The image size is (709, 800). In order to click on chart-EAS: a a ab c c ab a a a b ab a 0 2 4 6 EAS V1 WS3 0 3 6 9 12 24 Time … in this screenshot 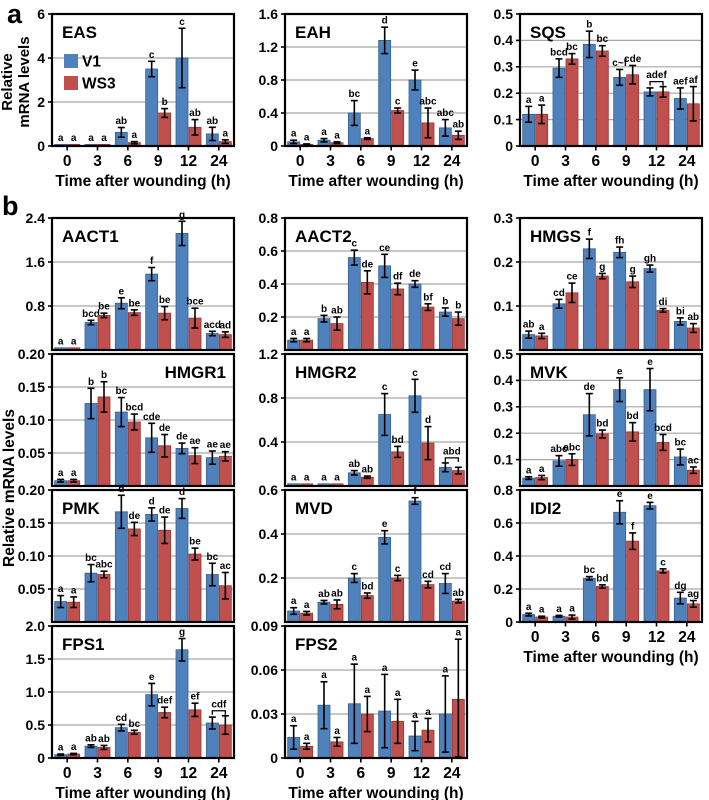, I will do `click(123, 107)`.